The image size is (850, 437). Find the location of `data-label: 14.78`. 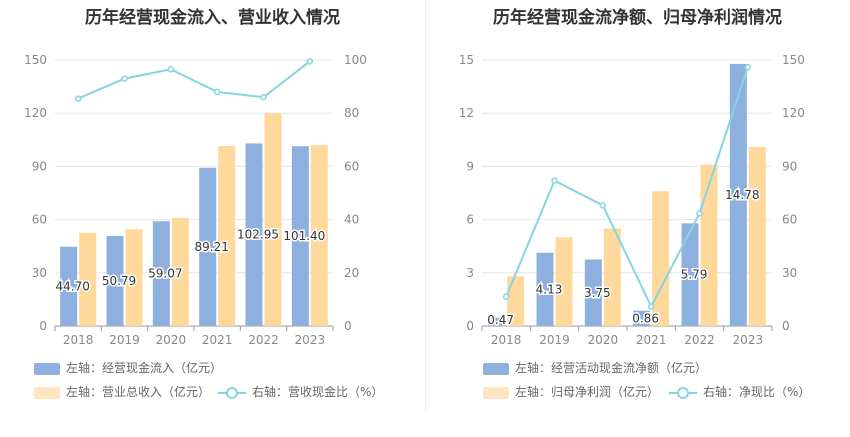

data-label: 14.78 is located at coordinates (742, 195).